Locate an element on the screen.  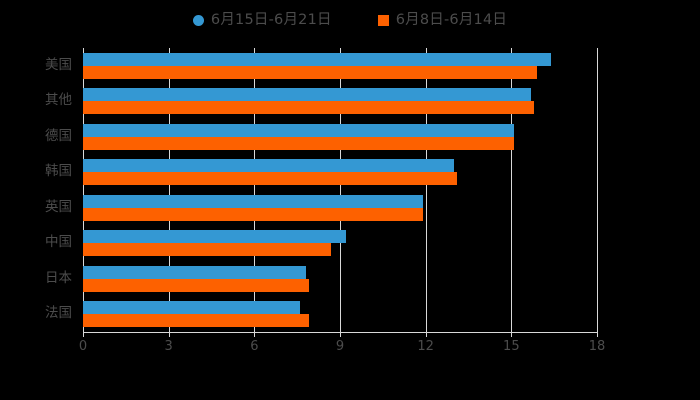
legend-item-0: 6月15日-6月21日 is located at coordinates (262, 19).